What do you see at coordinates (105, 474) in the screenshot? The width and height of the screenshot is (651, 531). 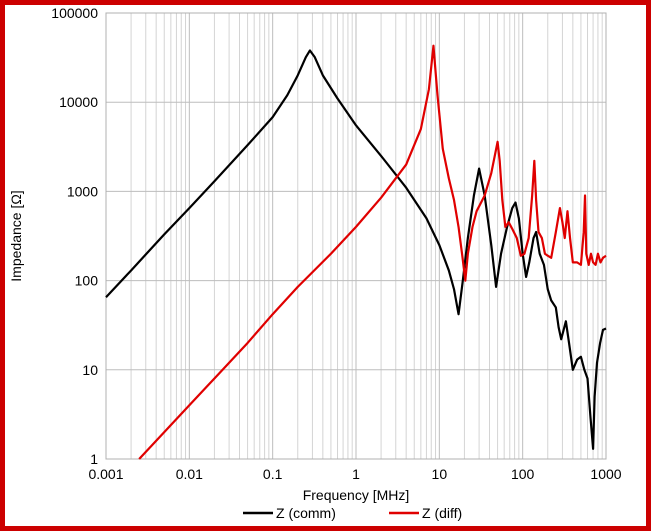 I see `x-tick-label: 0.001` at bounding box center [105, 474].